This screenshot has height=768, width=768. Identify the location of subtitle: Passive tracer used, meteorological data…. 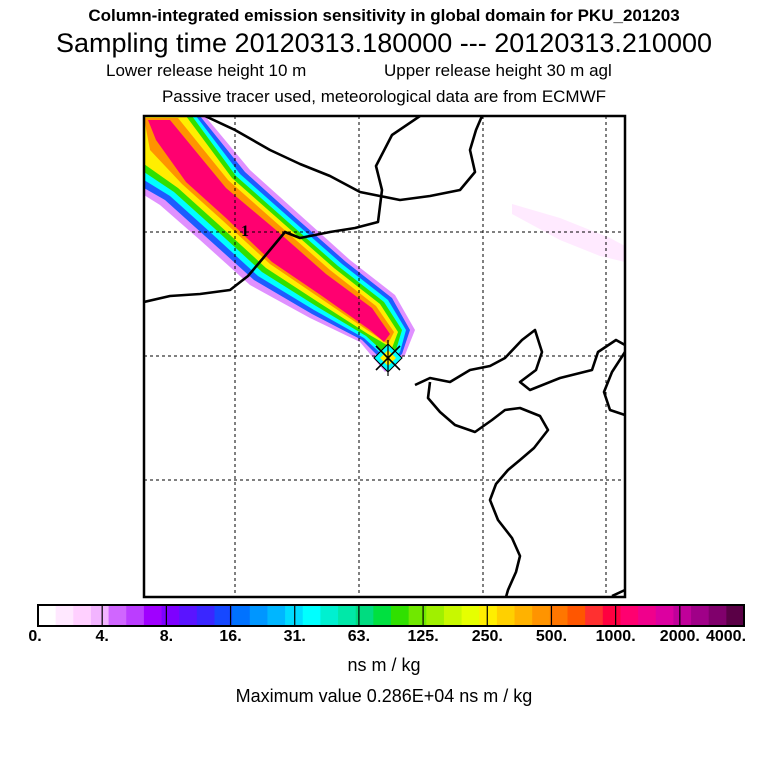
(384, 96).